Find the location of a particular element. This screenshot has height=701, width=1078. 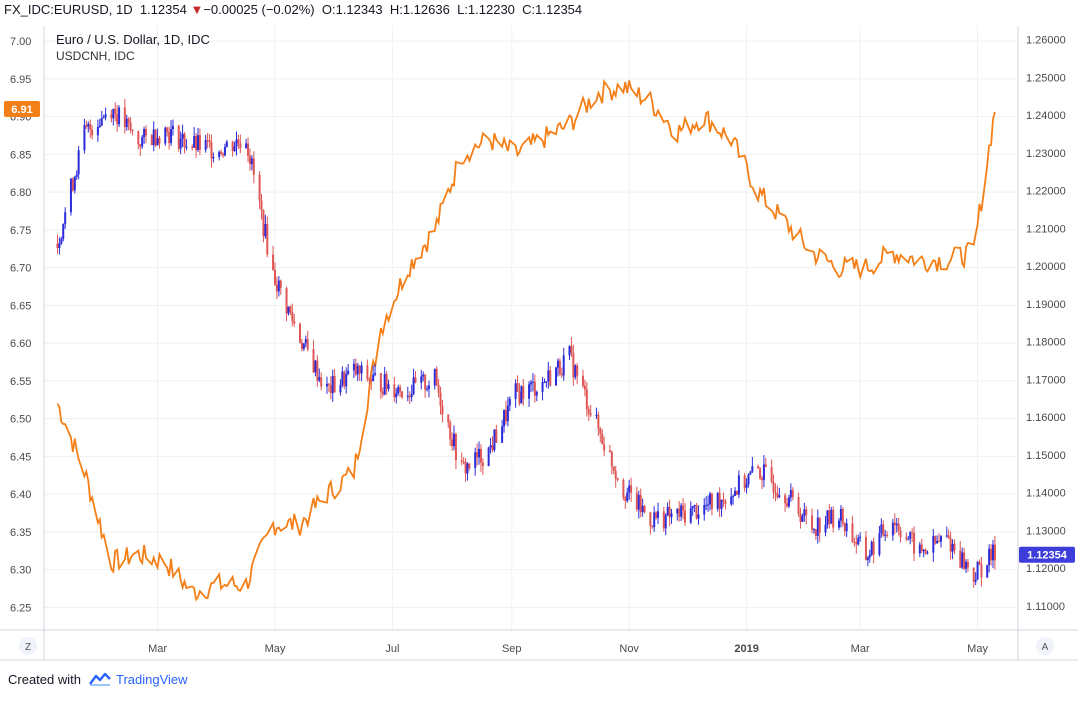

x-axis-tick-label: Sep is located at coordinates (512, 649).